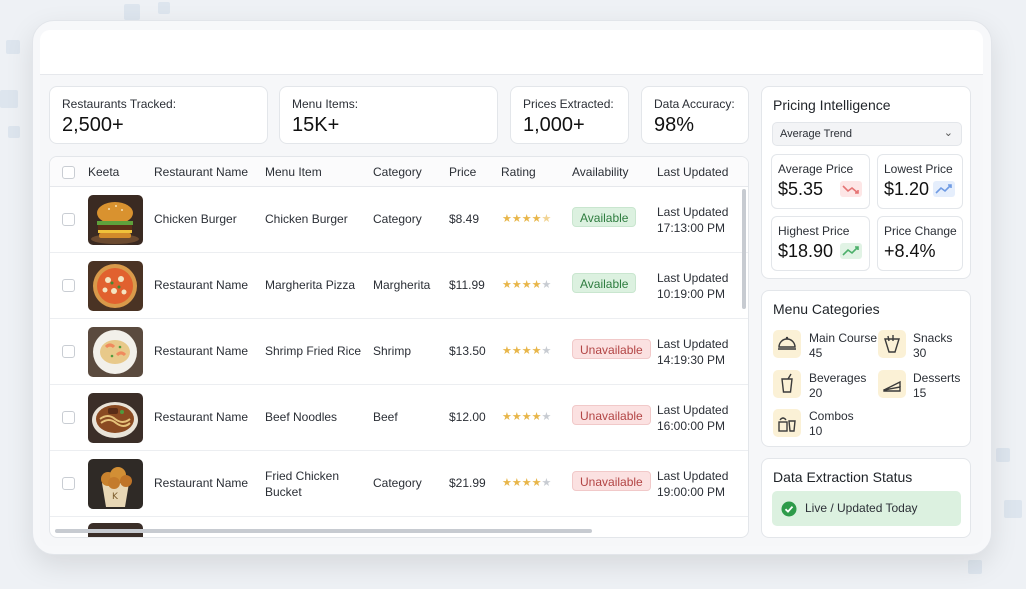  Describe the element at coordinates (692, 220) in the screenshot. I see `last-updated: Last Updated 17:13:00 PM` at that location.